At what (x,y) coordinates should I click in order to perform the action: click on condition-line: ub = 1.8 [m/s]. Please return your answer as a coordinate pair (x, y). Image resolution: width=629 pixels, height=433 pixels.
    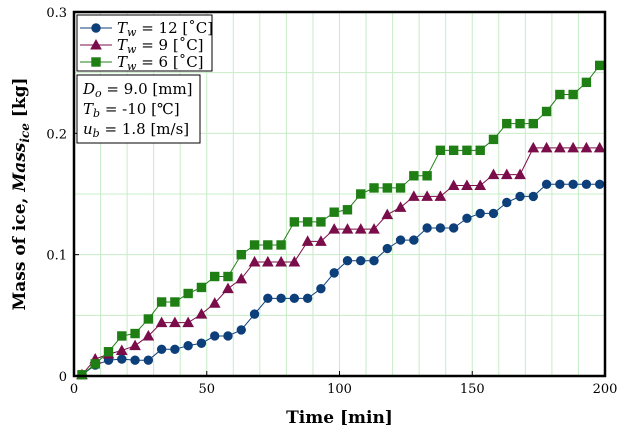
    Looking at the image, I should click on (136, 130).